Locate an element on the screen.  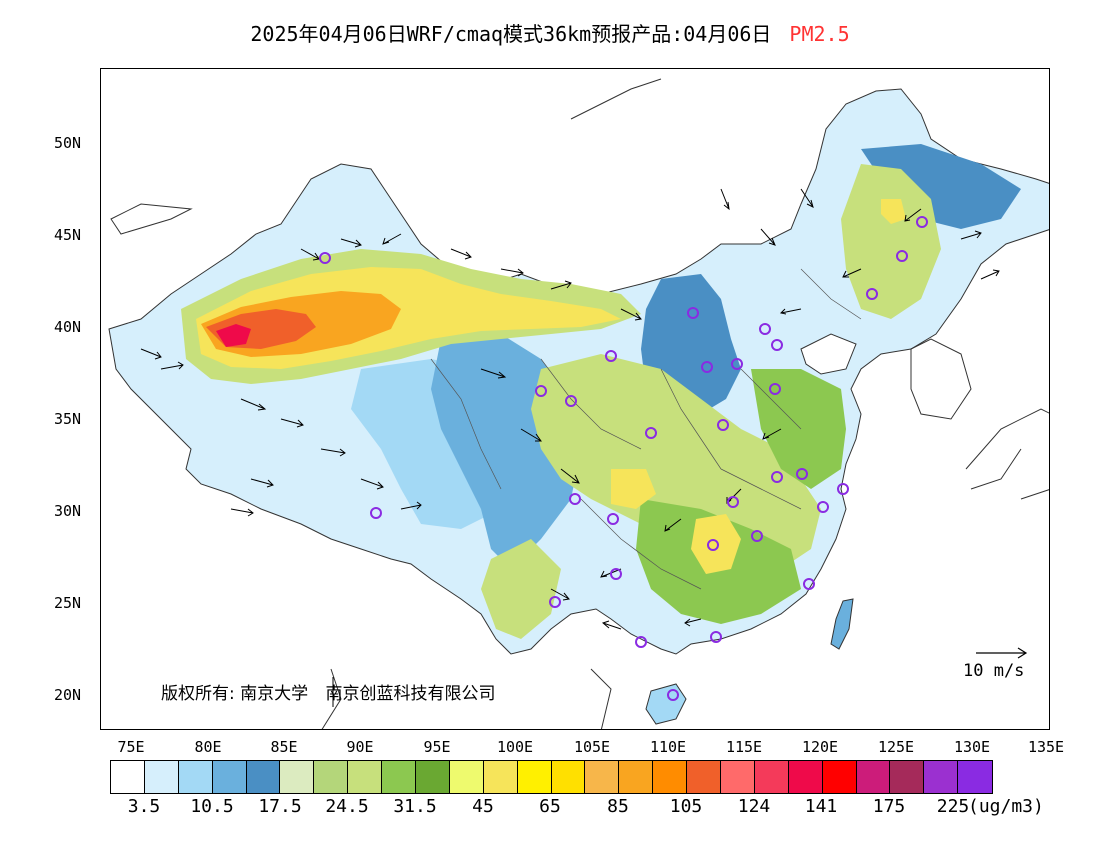
lon-label-85e: 85E is located at coordinates (284, 747).